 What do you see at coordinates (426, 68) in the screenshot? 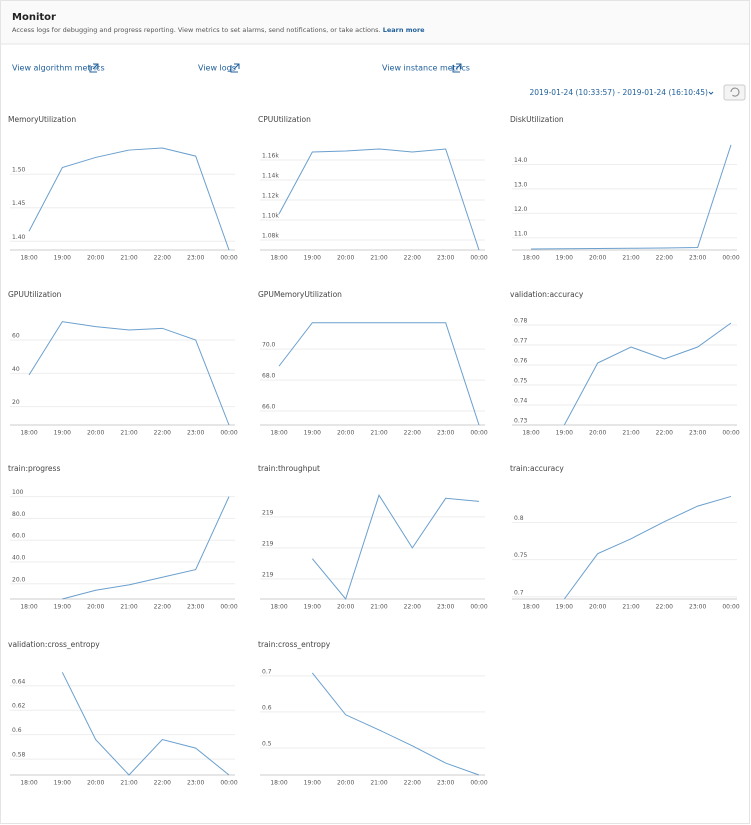
I see `link: View instance metrics` at bounding box center [426, 68].